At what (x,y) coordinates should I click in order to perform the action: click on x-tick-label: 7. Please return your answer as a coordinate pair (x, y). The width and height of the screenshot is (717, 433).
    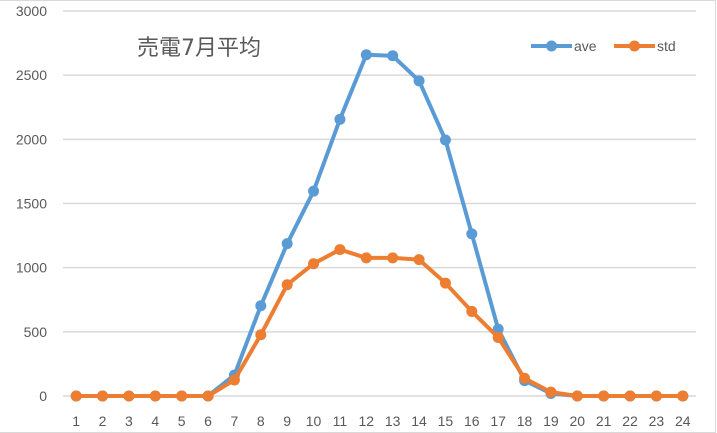
    Looking at the image, I should click on (235, 421).